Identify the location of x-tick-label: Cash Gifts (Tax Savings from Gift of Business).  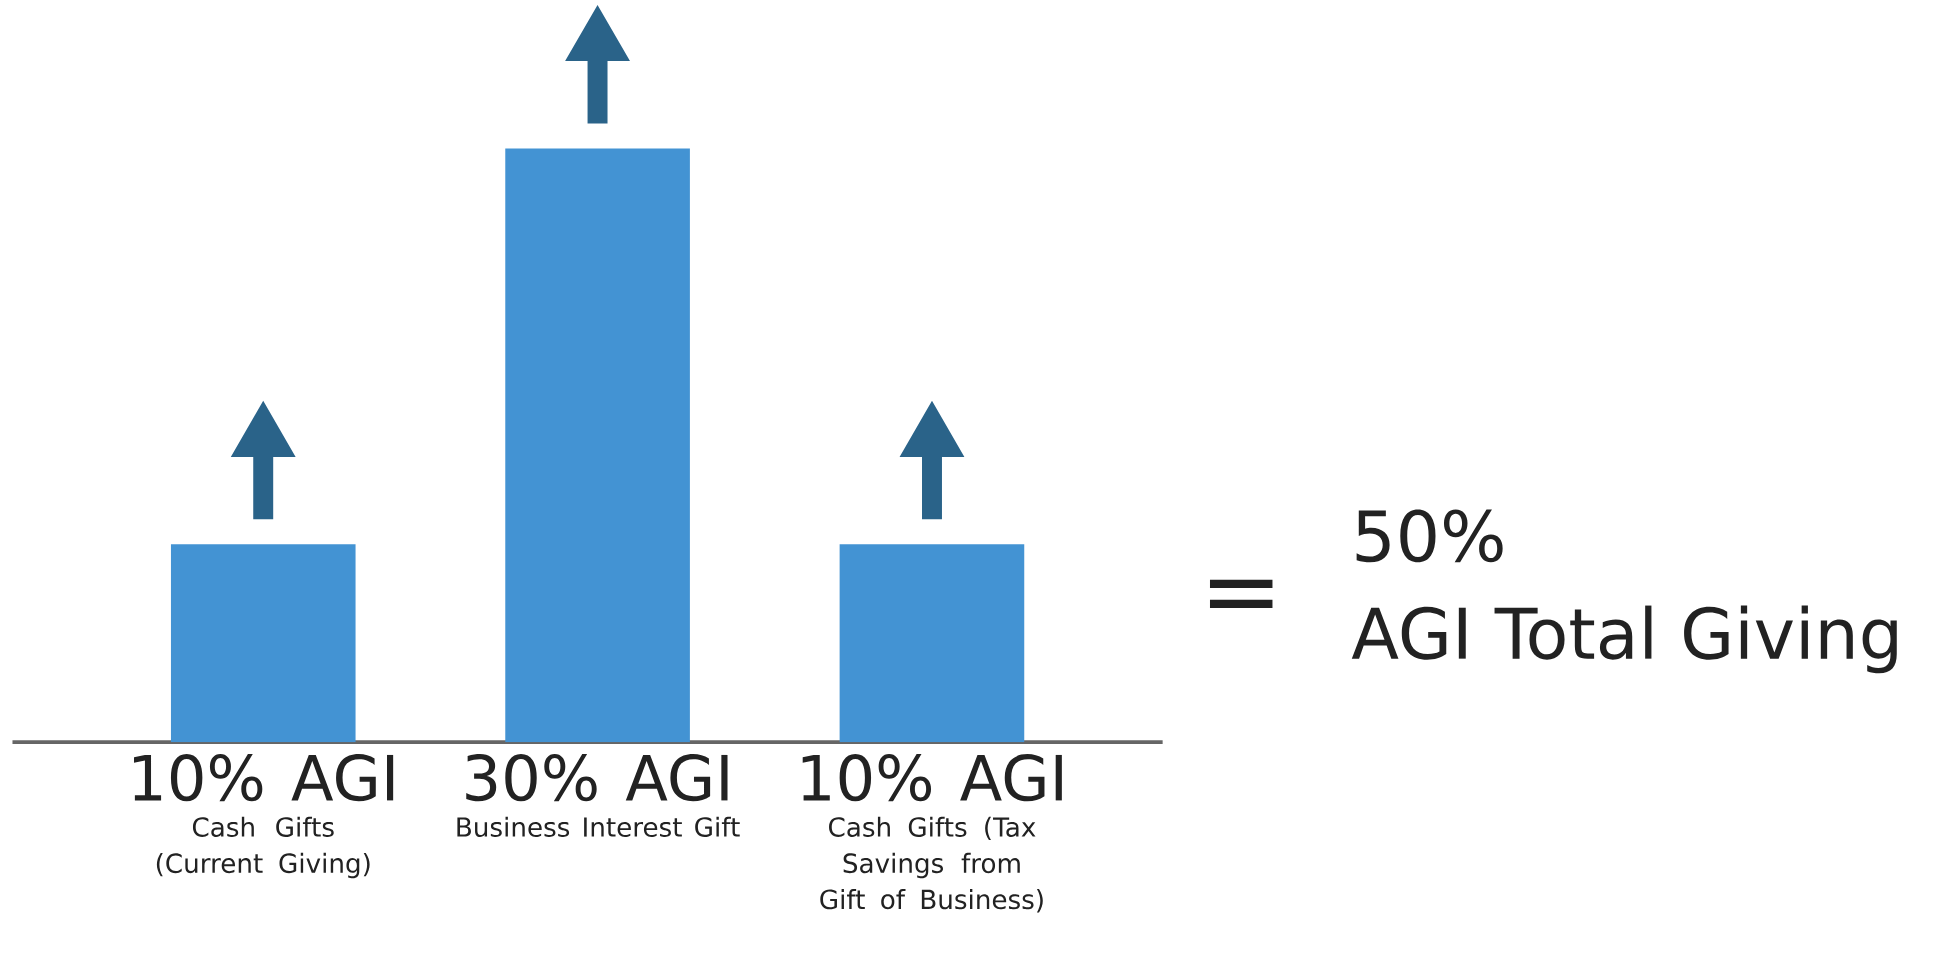
(931, 864).